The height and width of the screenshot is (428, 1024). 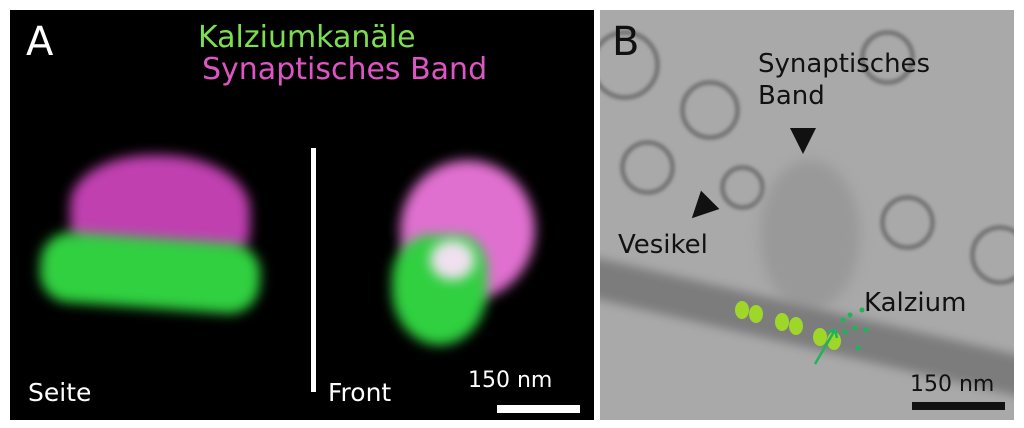 I want to click on vesicle-annotation: Vesikel, so click(x=663, y=245).